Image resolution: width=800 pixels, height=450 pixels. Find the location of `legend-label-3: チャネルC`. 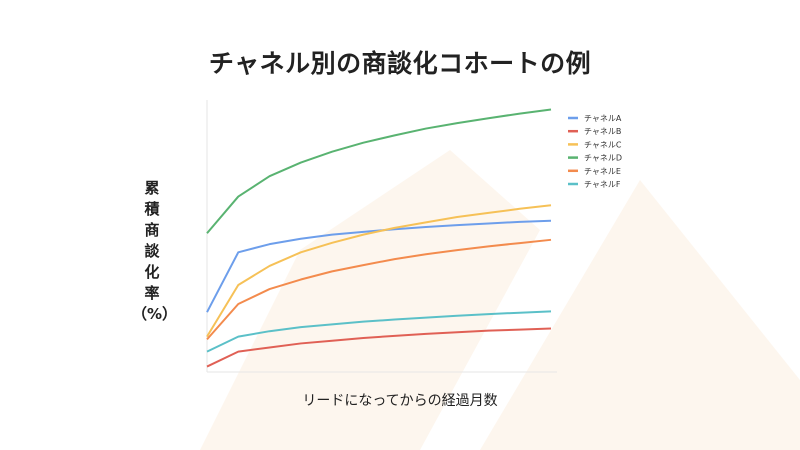

legend-label-3: チャネルC is located at coordinates (603, 144).